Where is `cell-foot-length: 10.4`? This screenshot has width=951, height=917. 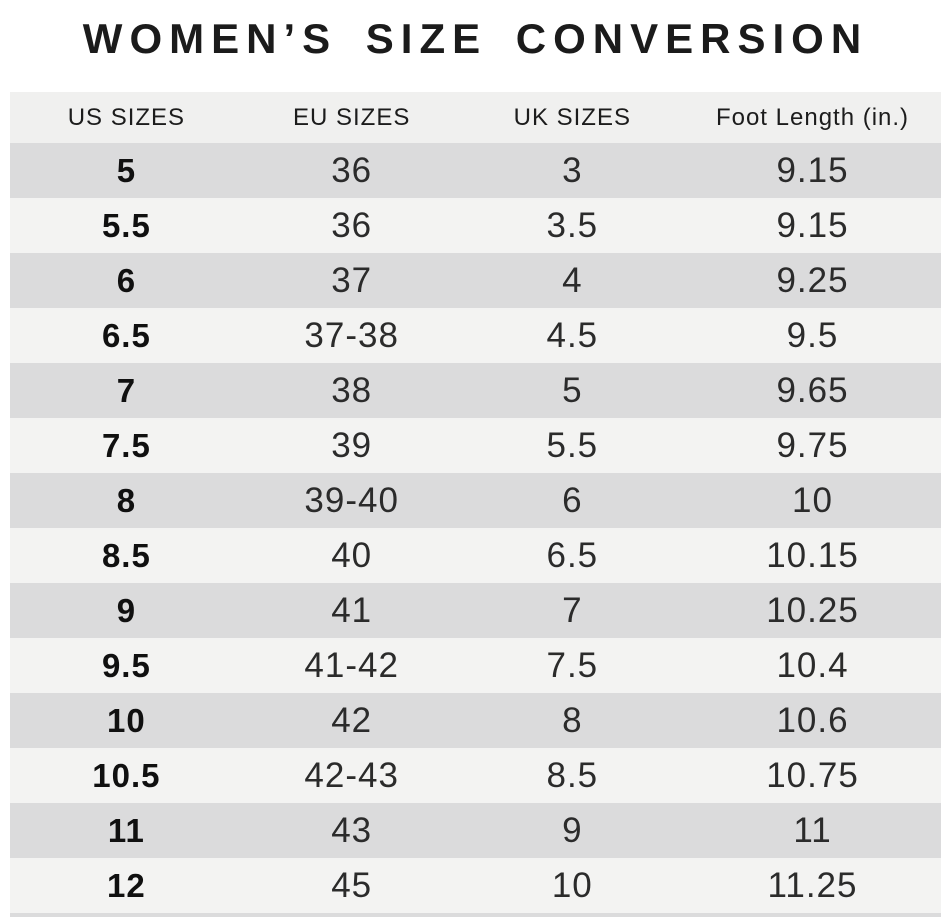 cell-foot-length: 10.4 is located at coordinates (812, 665).